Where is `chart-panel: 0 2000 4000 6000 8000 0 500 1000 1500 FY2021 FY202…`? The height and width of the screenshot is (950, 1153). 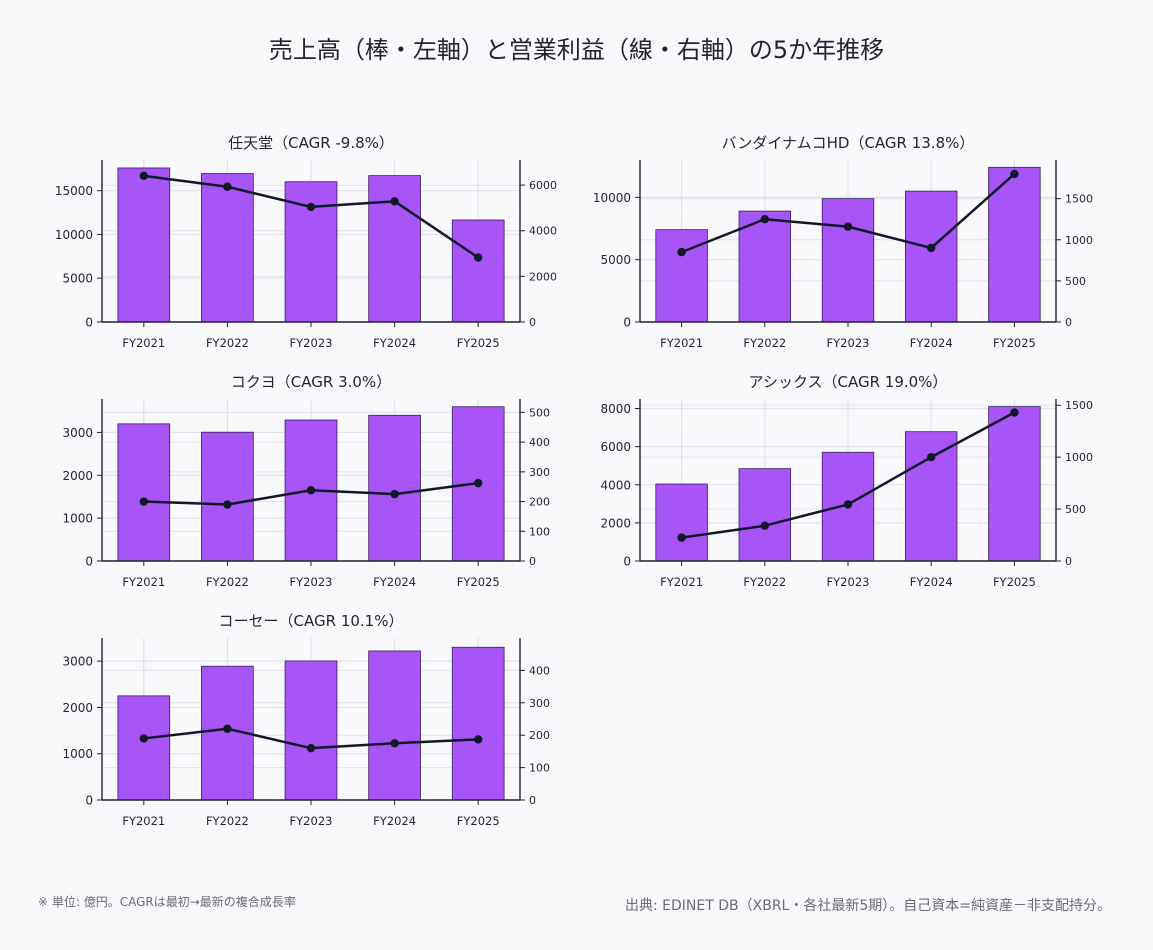
chart-panel: 0 2000 4000 6000 8000 0 500 1000 1500 FY2021 FY202… is located at coordinates (846, 481).